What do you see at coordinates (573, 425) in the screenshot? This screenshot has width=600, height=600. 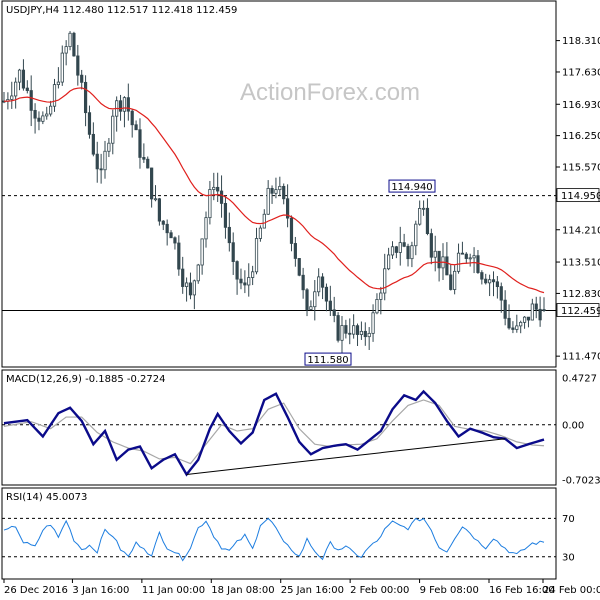 I see `macd-y-tick-1: 0.00` at bounding box center [573, 425].